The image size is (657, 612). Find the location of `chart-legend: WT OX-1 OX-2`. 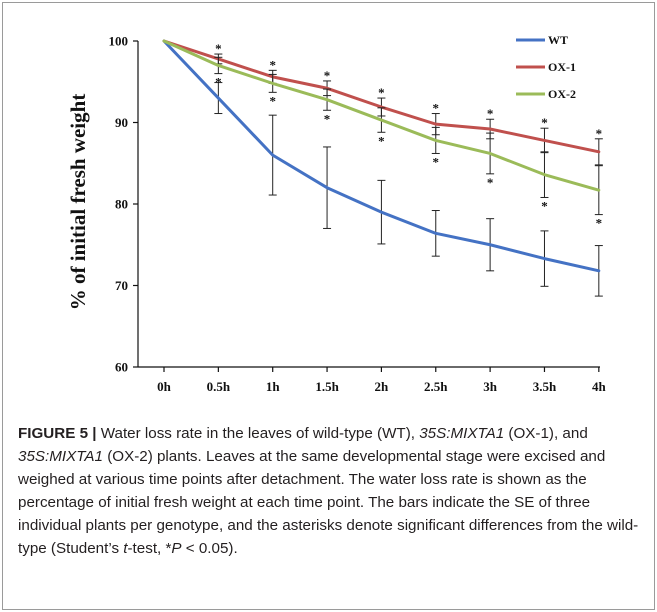

chart-legend: WT OX-1 OX-2 is located at coordinates (546, 67).